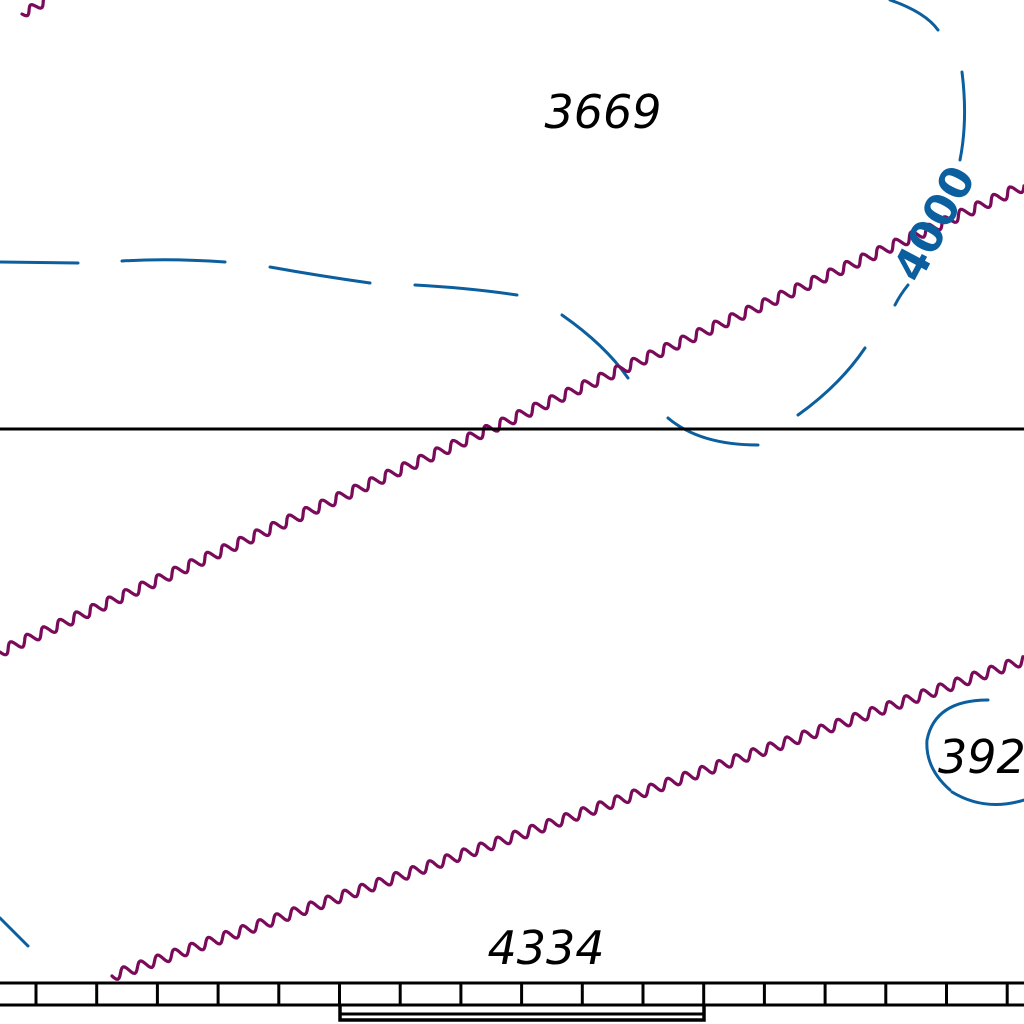 This screenshot has width=1024, height=1024. I want to click on contour-line-loop-bottom, so click(713, 431).